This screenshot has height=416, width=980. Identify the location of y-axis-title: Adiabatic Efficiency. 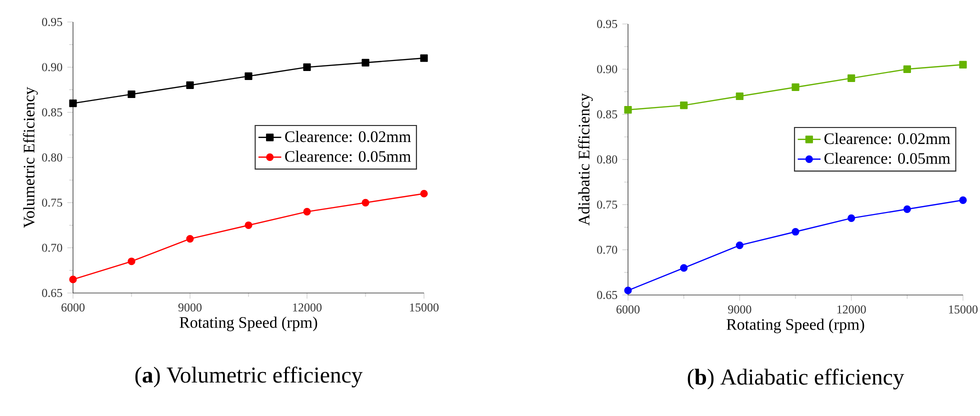
(585, 159).